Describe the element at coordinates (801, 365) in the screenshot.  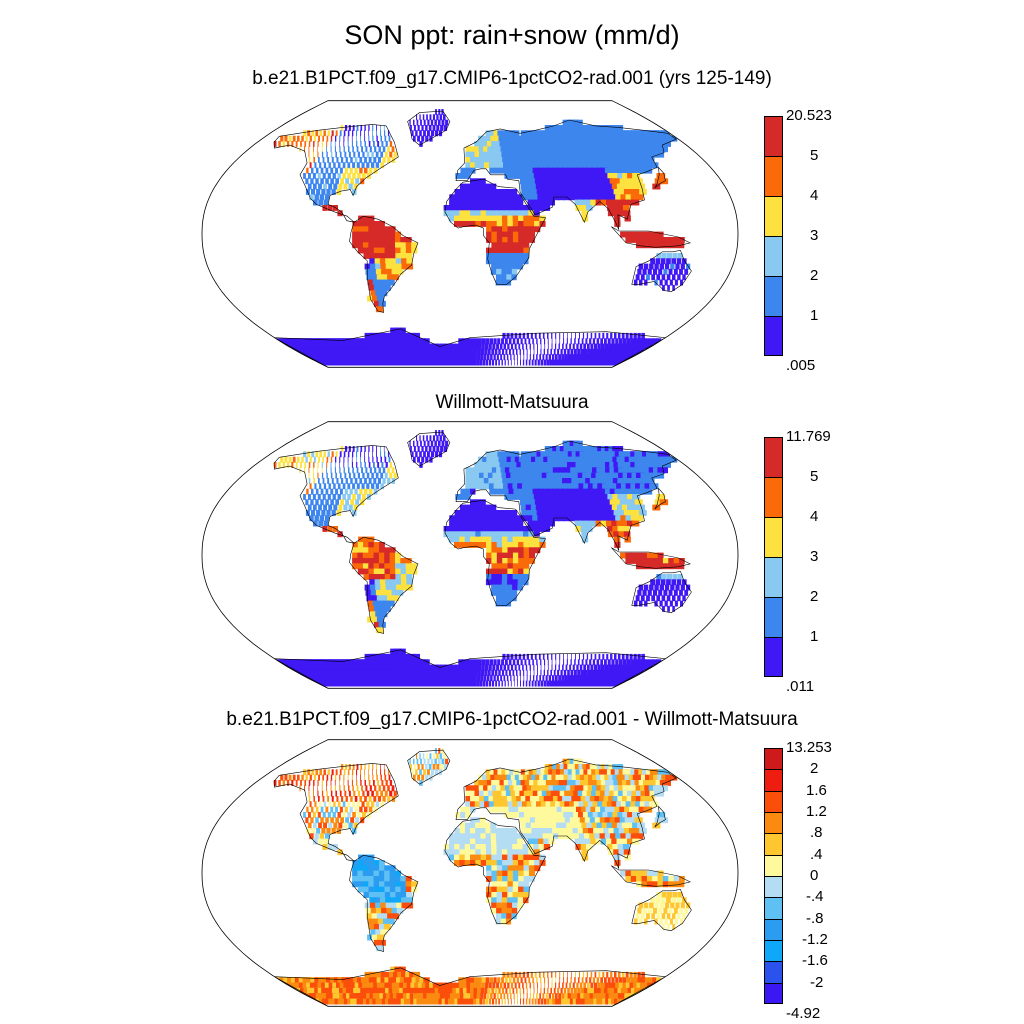
I see `colorbar-label: .005` at that location.